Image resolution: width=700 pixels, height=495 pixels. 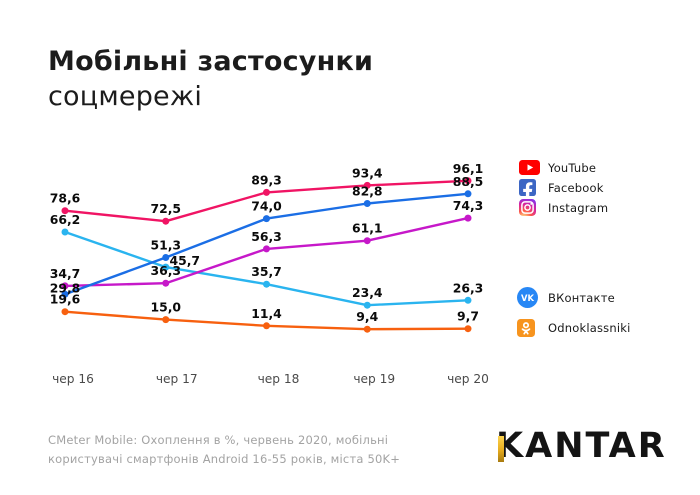 I want to click on value-label: 82,8, so click(x=367, y=191).